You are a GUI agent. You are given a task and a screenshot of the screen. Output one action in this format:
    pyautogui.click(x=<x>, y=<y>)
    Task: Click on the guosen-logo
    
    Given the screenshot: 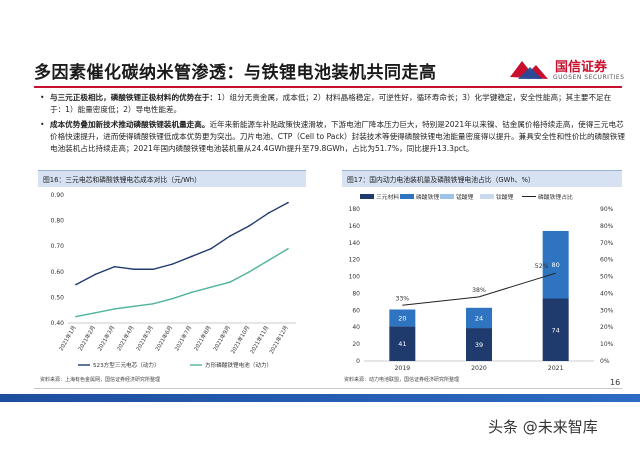 What is the action you would take?
    pyautogui.click(x=529, y=70)
    